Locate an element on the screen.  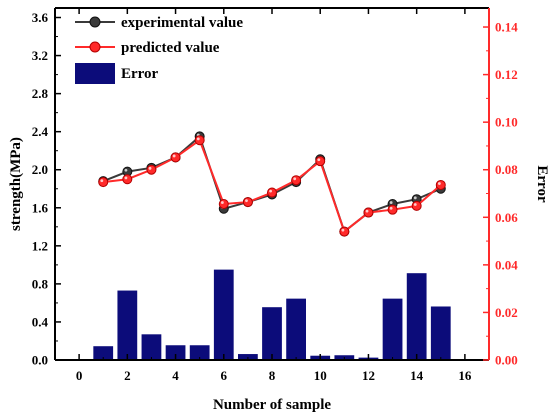
legend: experimental value predicted value Error is located at coordinates (159, 49).